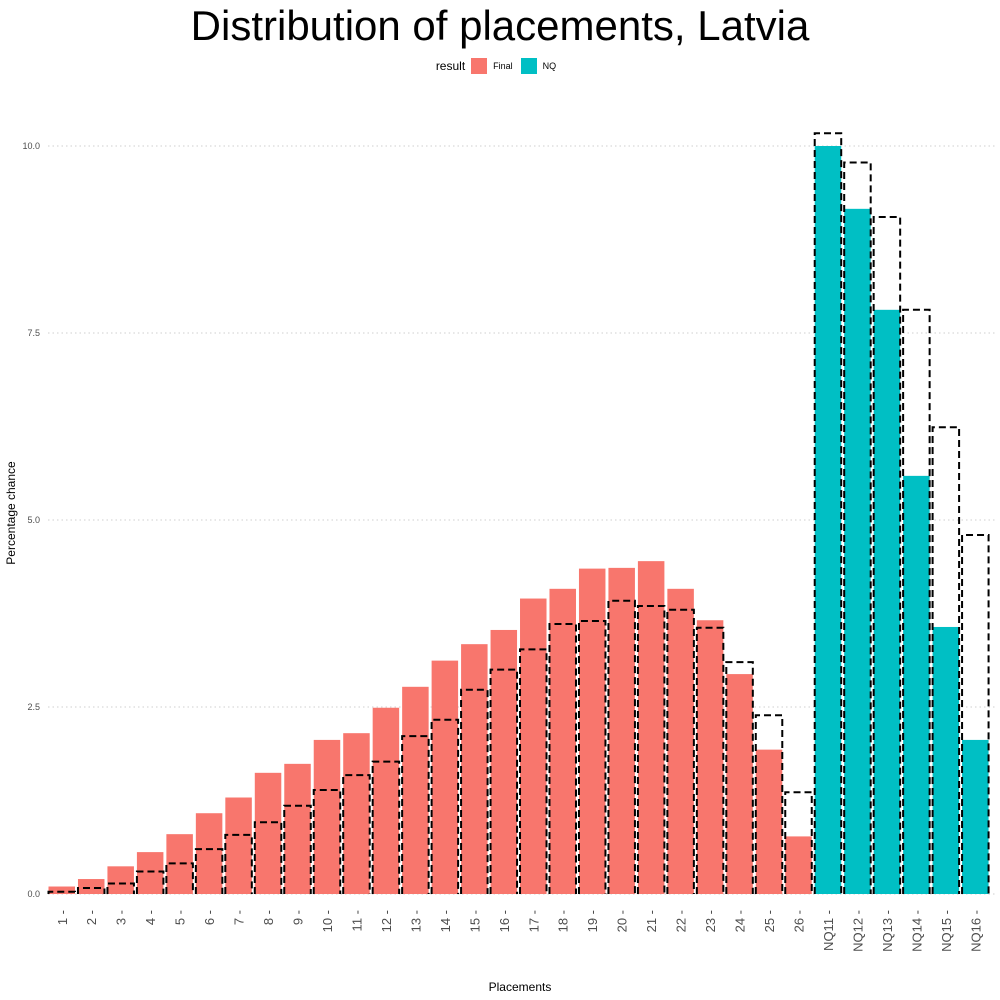 Image resolution: width=1000 pixels, height=1000 pixels. Describe the element at coordinates (710, 921) in the screenshot. I see `x-tick-label: 23 -` at that location.